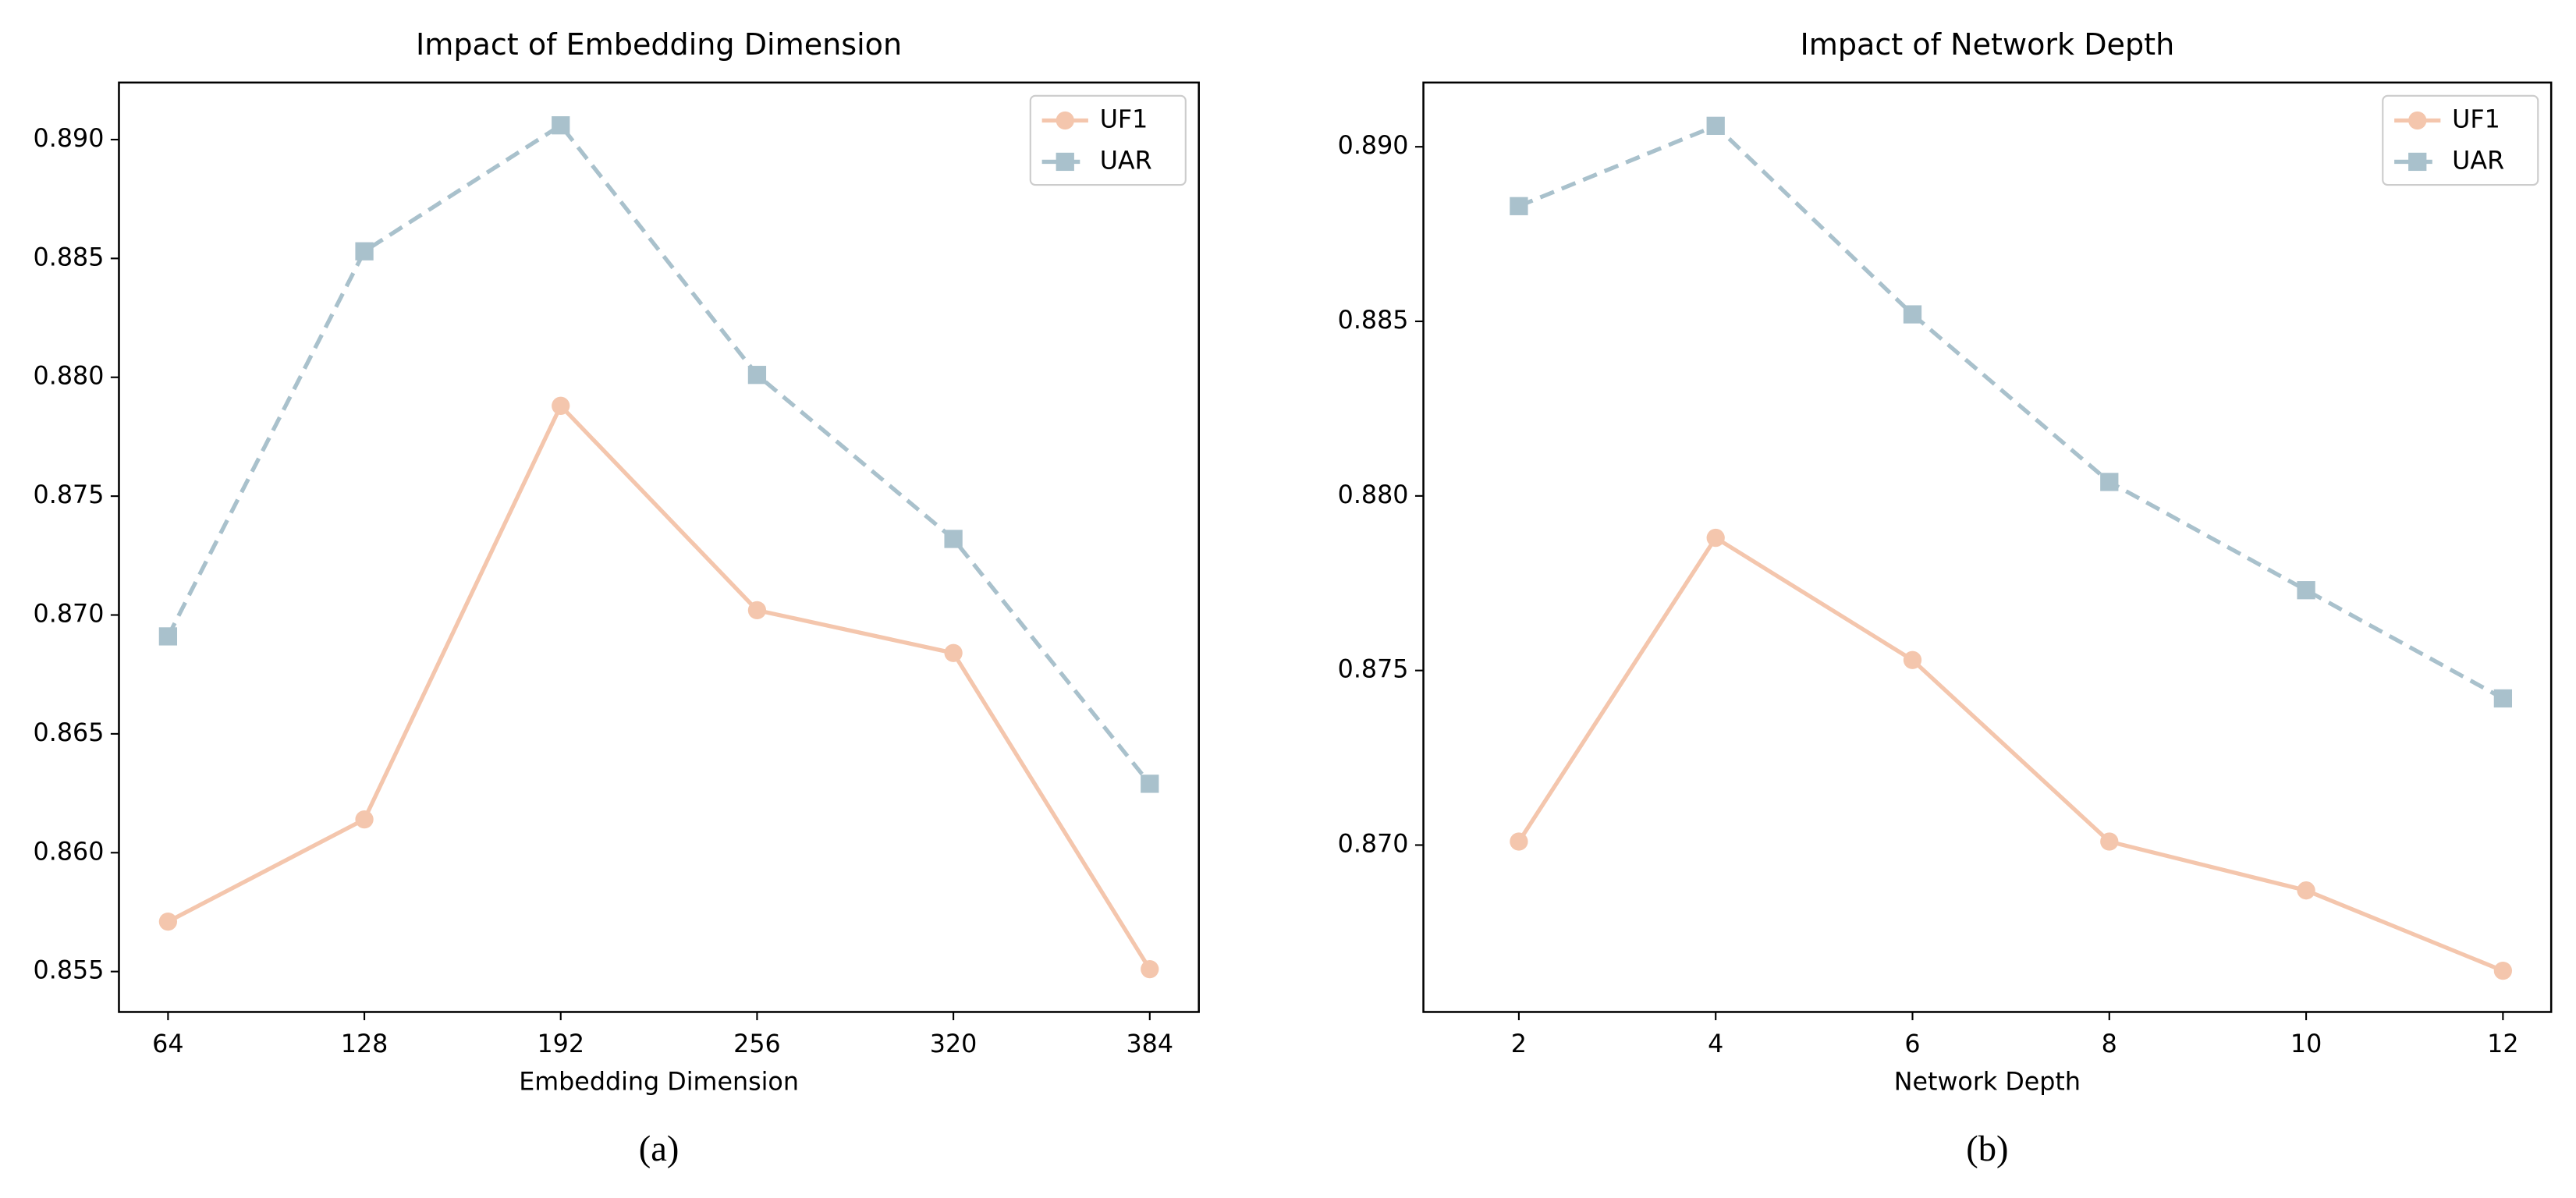 This screenshot has width=2576, height=1198. What do you see at coordinates (560, 1044) in the screenshot?
I see `x-tick-label: 192` at bounding box center [560, 1044].